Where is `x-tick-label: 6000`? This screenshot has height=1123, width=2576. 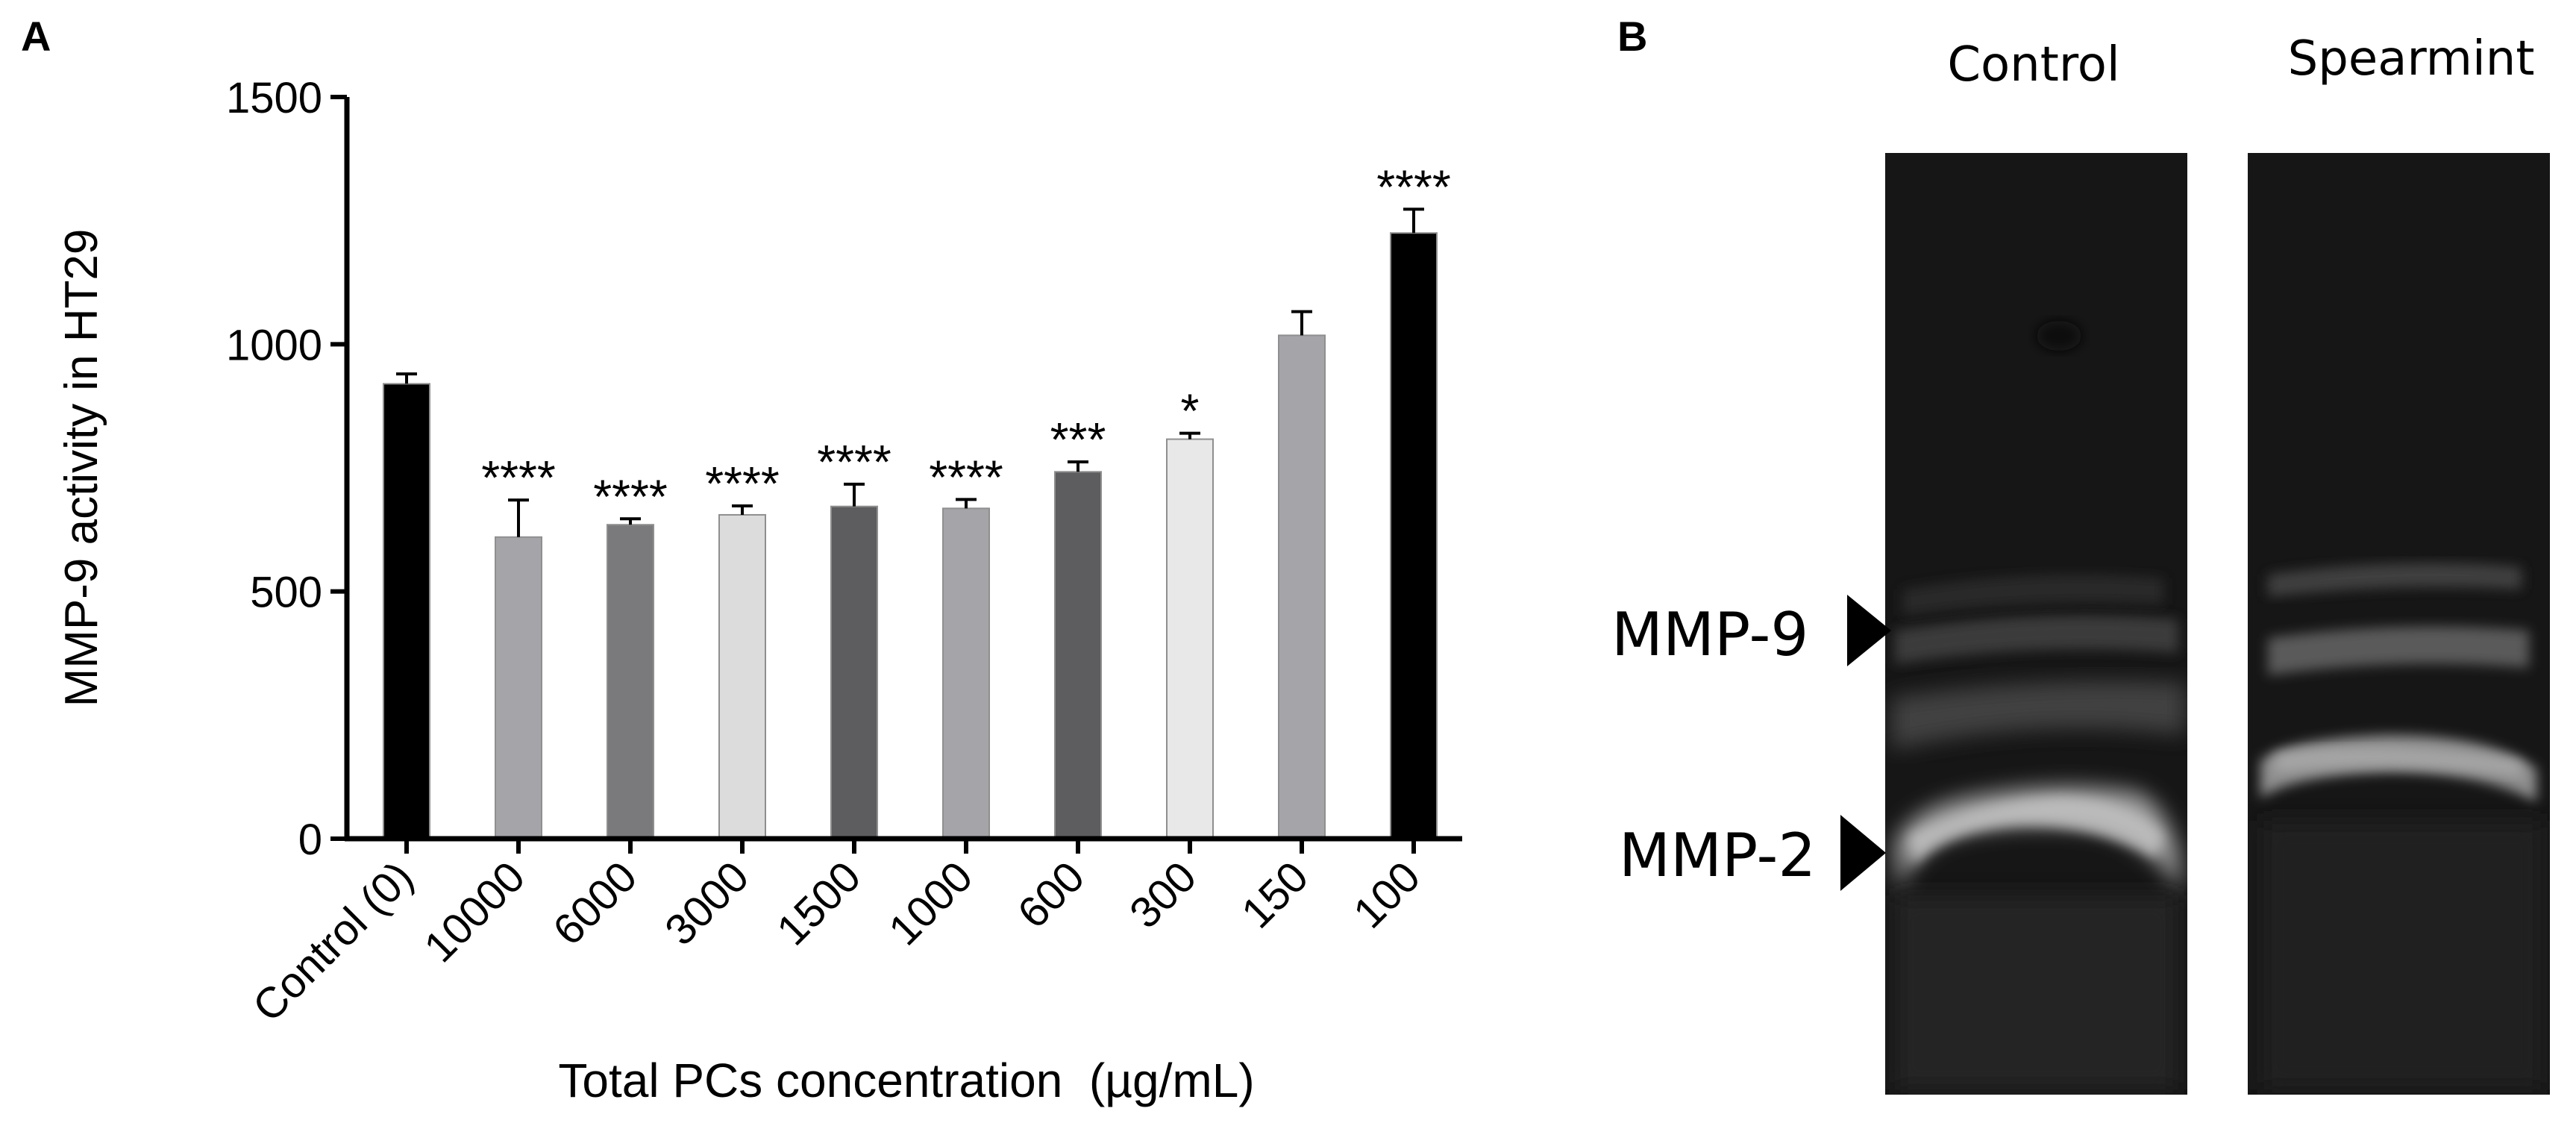
x-tick-label: 6000 is located at coordinates (595, 903).